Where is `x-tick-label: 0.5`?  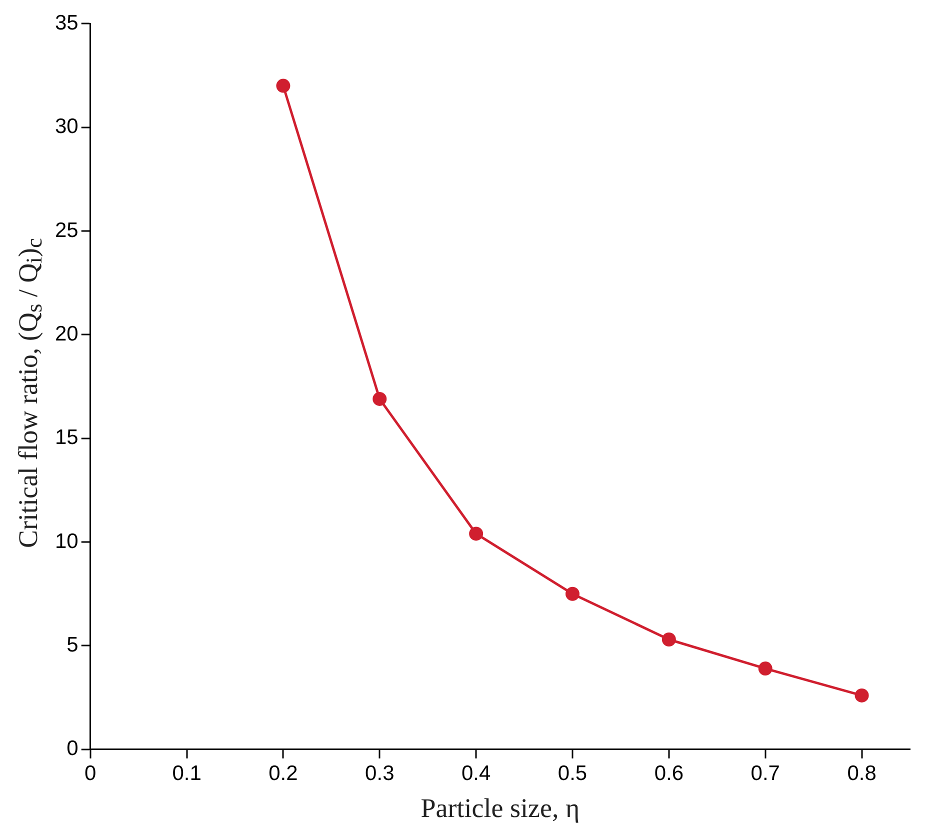
x-tick-label: 0.5 is located at coordinates (573, 773).